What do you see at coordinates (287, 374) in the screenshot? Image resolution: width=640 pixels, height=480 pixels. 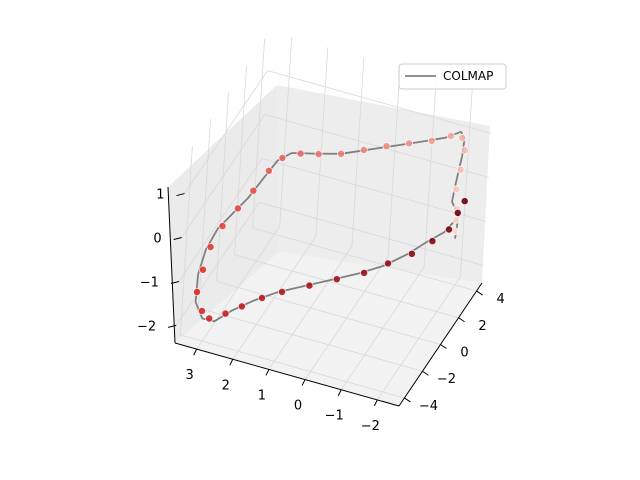 I see `y-axis-line` at bounding box center [287, 374].